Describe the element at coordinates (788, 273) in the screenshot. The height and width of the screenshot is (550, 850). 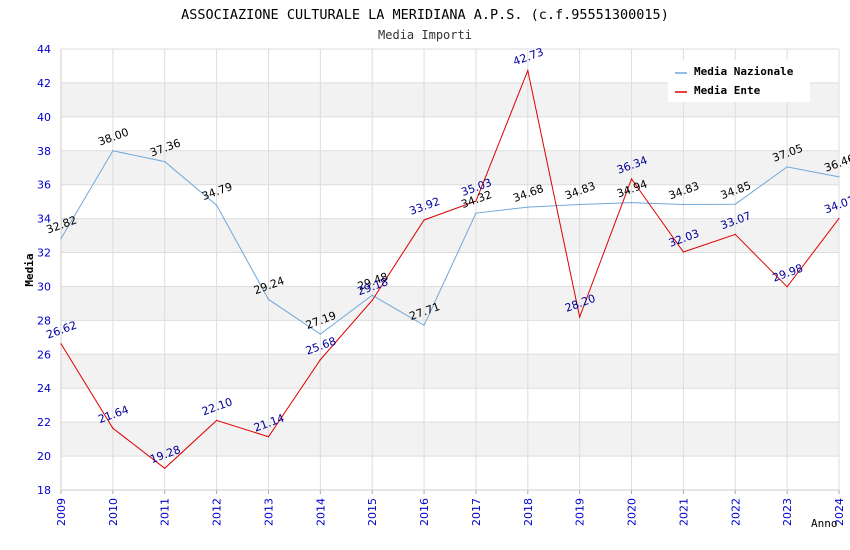
I see `data-label-ente: 29.98` at that location.